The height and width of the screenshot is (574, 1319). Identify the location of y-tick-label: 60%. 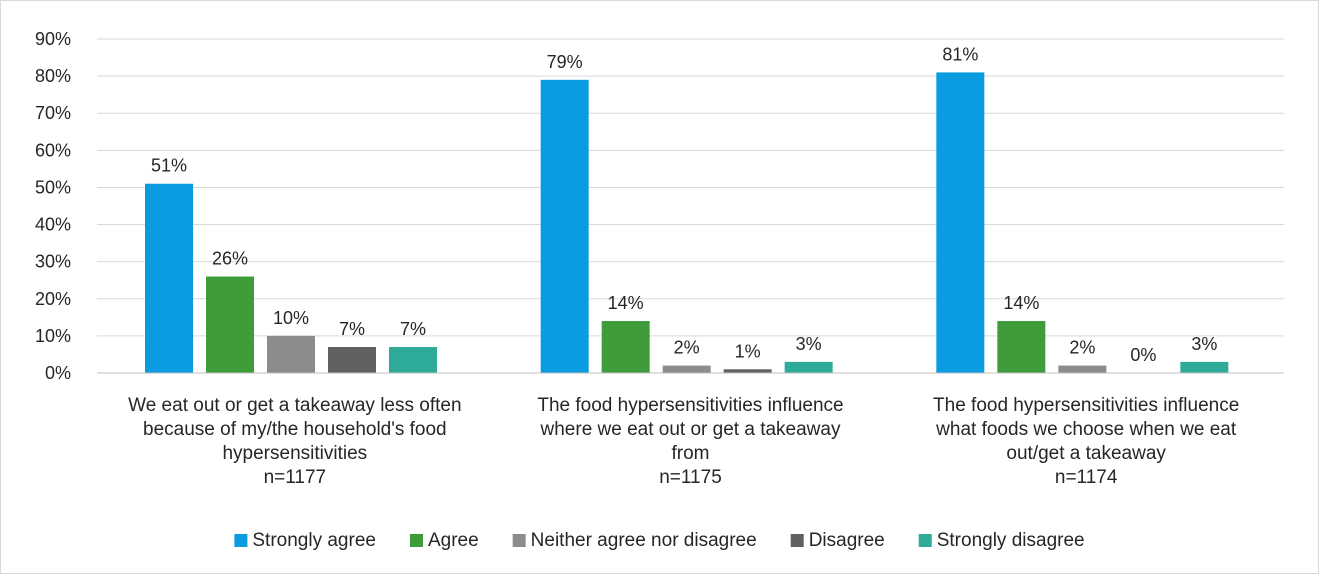
(53, 150).